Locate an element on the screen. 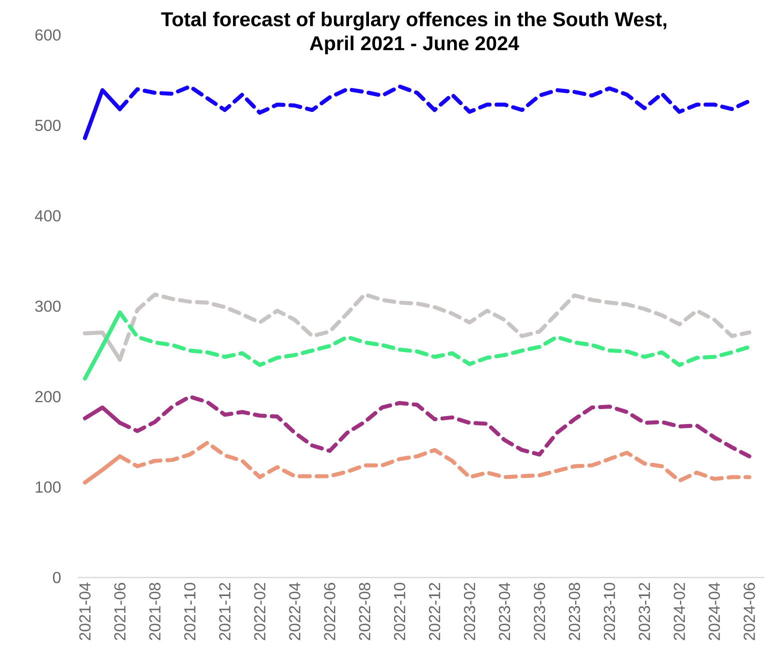 The width and height of the screenshot is (765, 664). x-tick-label: 2021-10 is located at coordinates (190, 611).